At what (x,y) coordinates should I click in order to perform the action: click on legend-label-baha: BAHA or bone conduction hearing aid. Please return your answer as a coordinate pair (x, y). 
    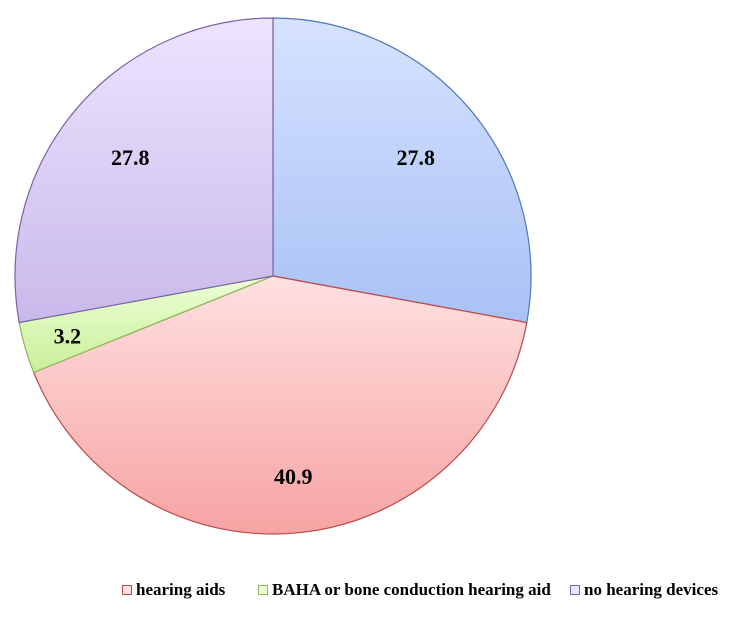
    Looking at the image, I should click on (411, 589).